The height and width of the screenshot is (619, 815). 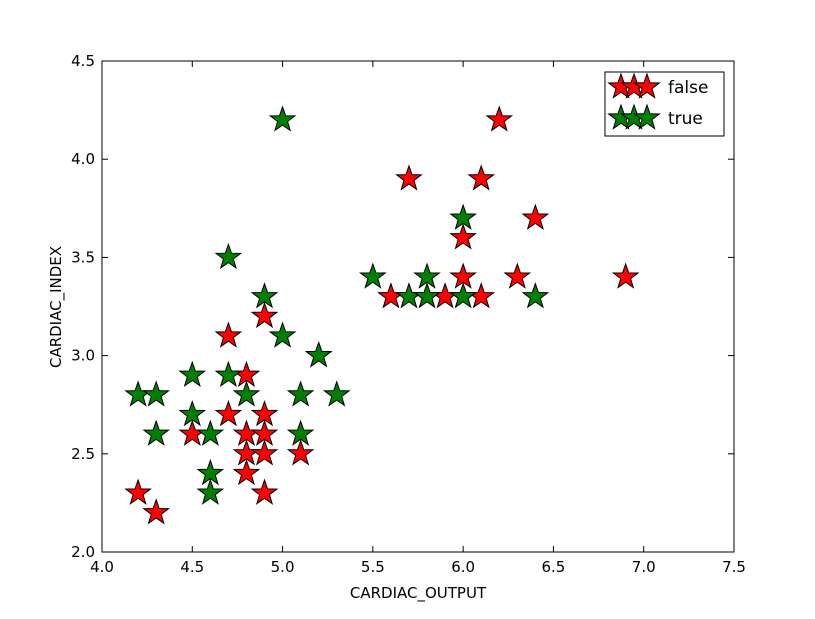 I want to click on x-tick-label: 5.0, so click(x=283, y=567).